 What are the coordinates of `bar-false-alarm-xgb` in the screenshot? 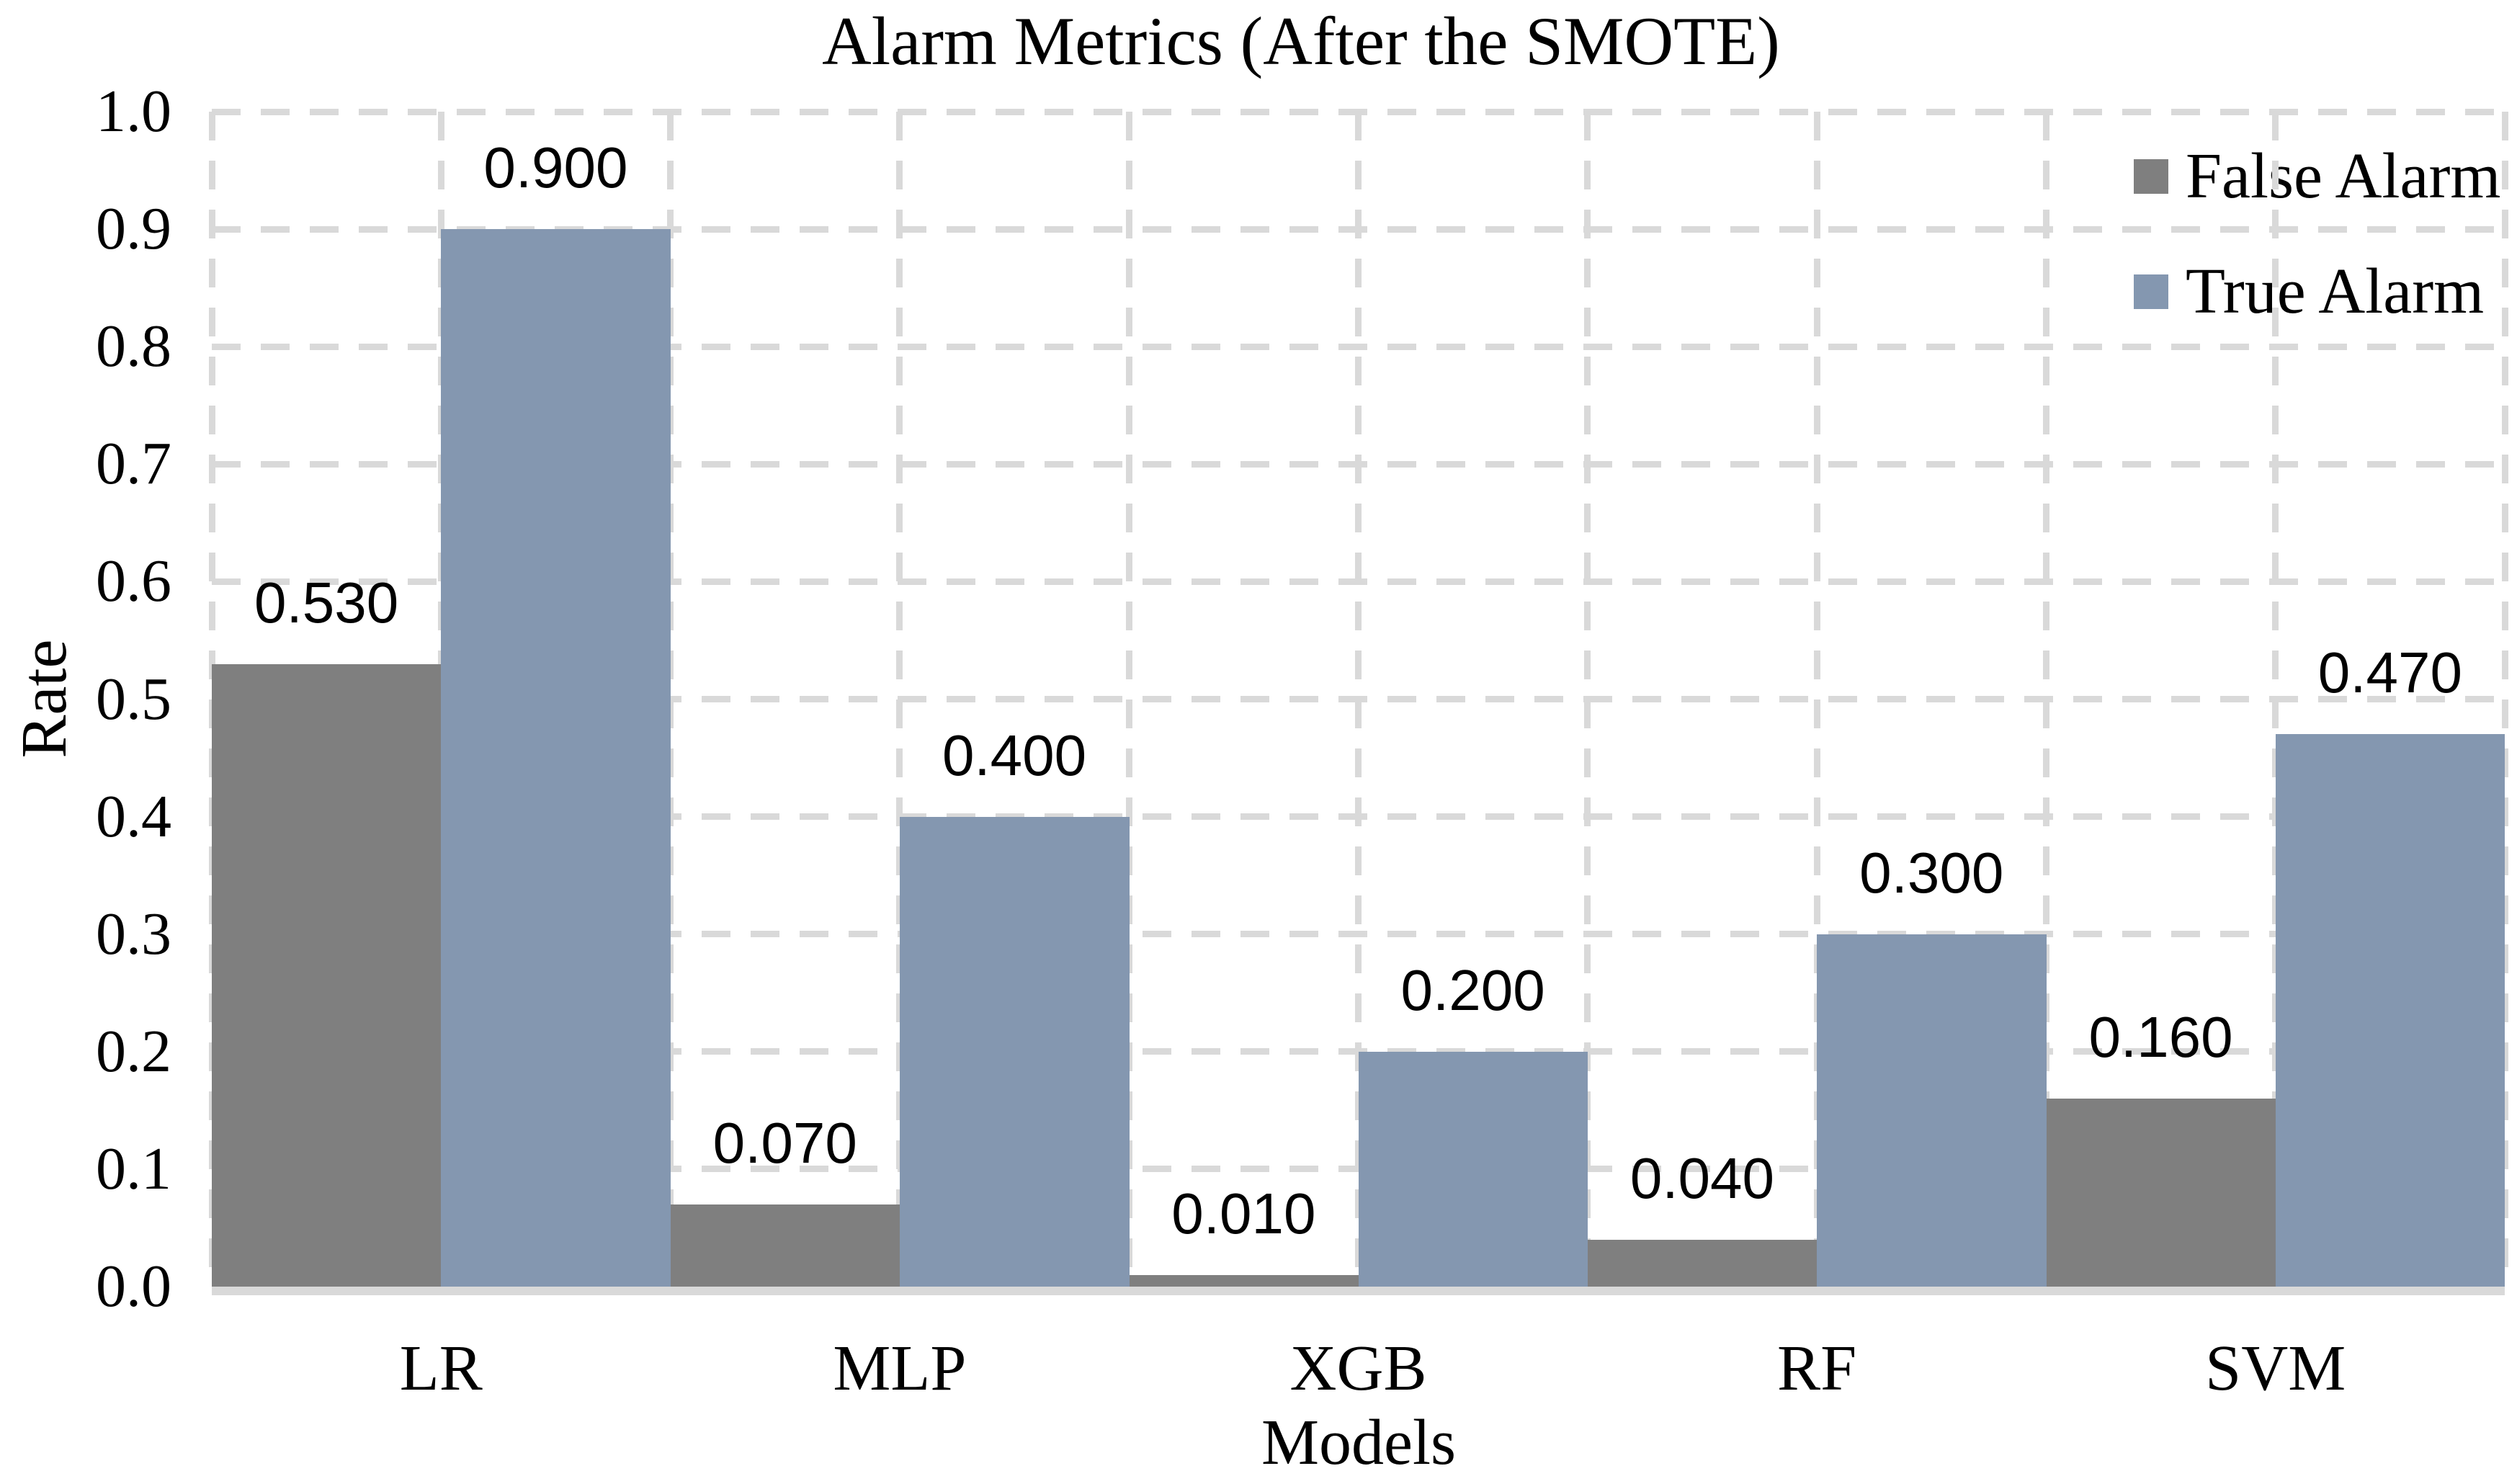 It's located at (1244, 1281).